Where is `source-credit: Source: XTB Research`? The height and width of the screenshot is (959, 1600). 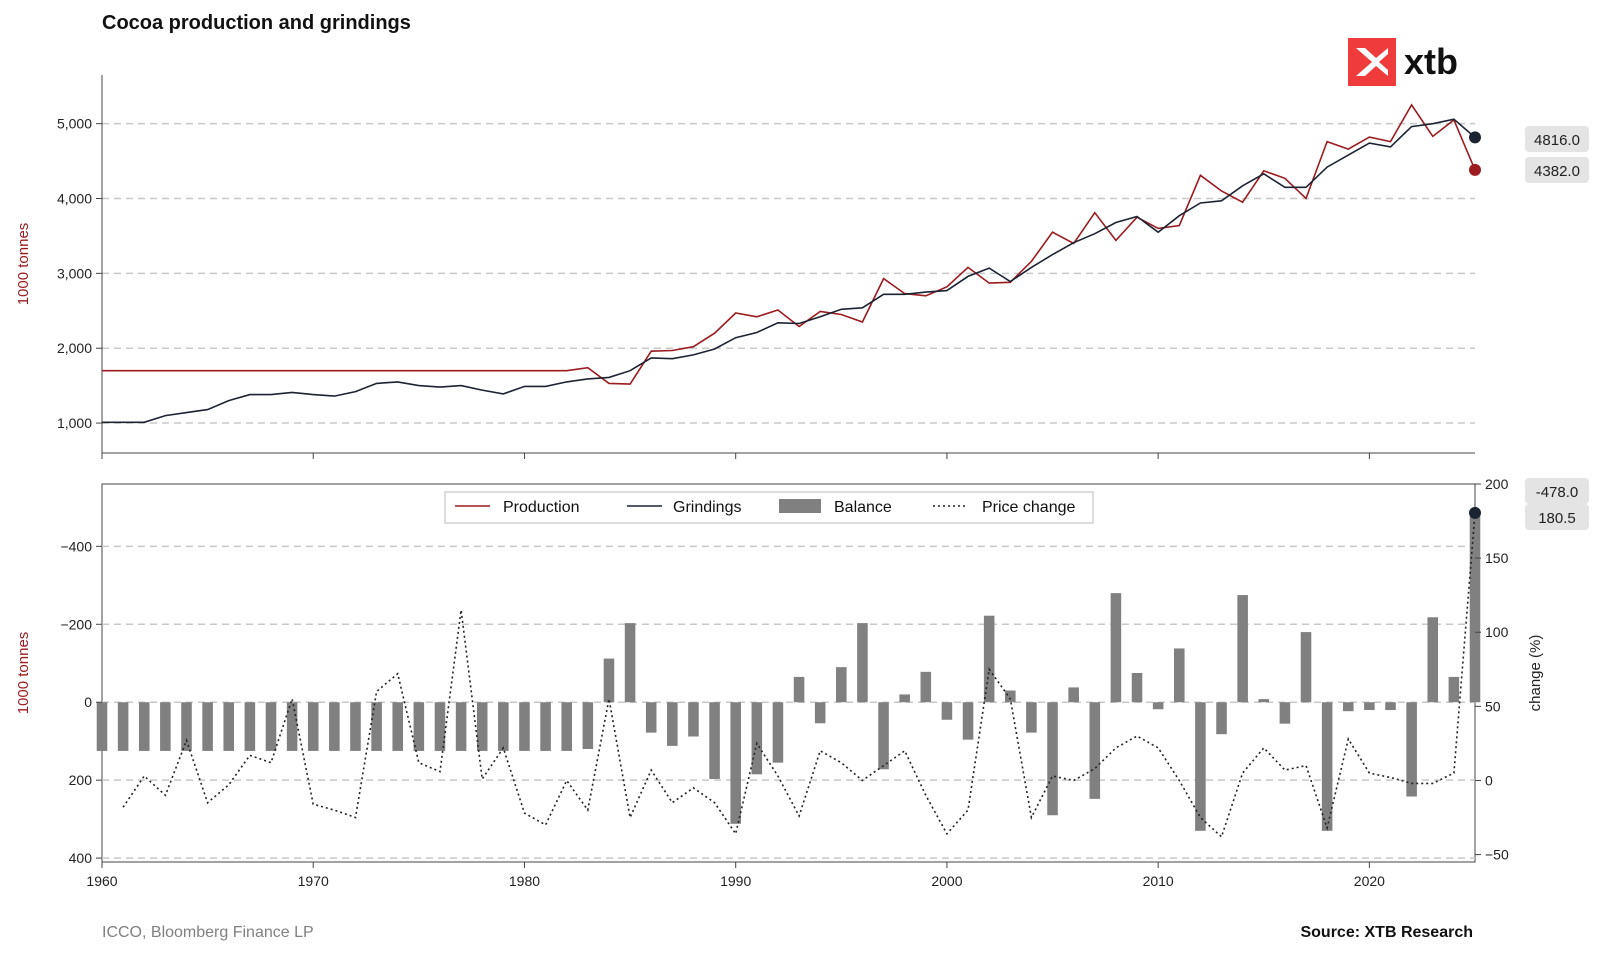 source-credit: Source: XTB Research is located at coordinates (1386, 932).